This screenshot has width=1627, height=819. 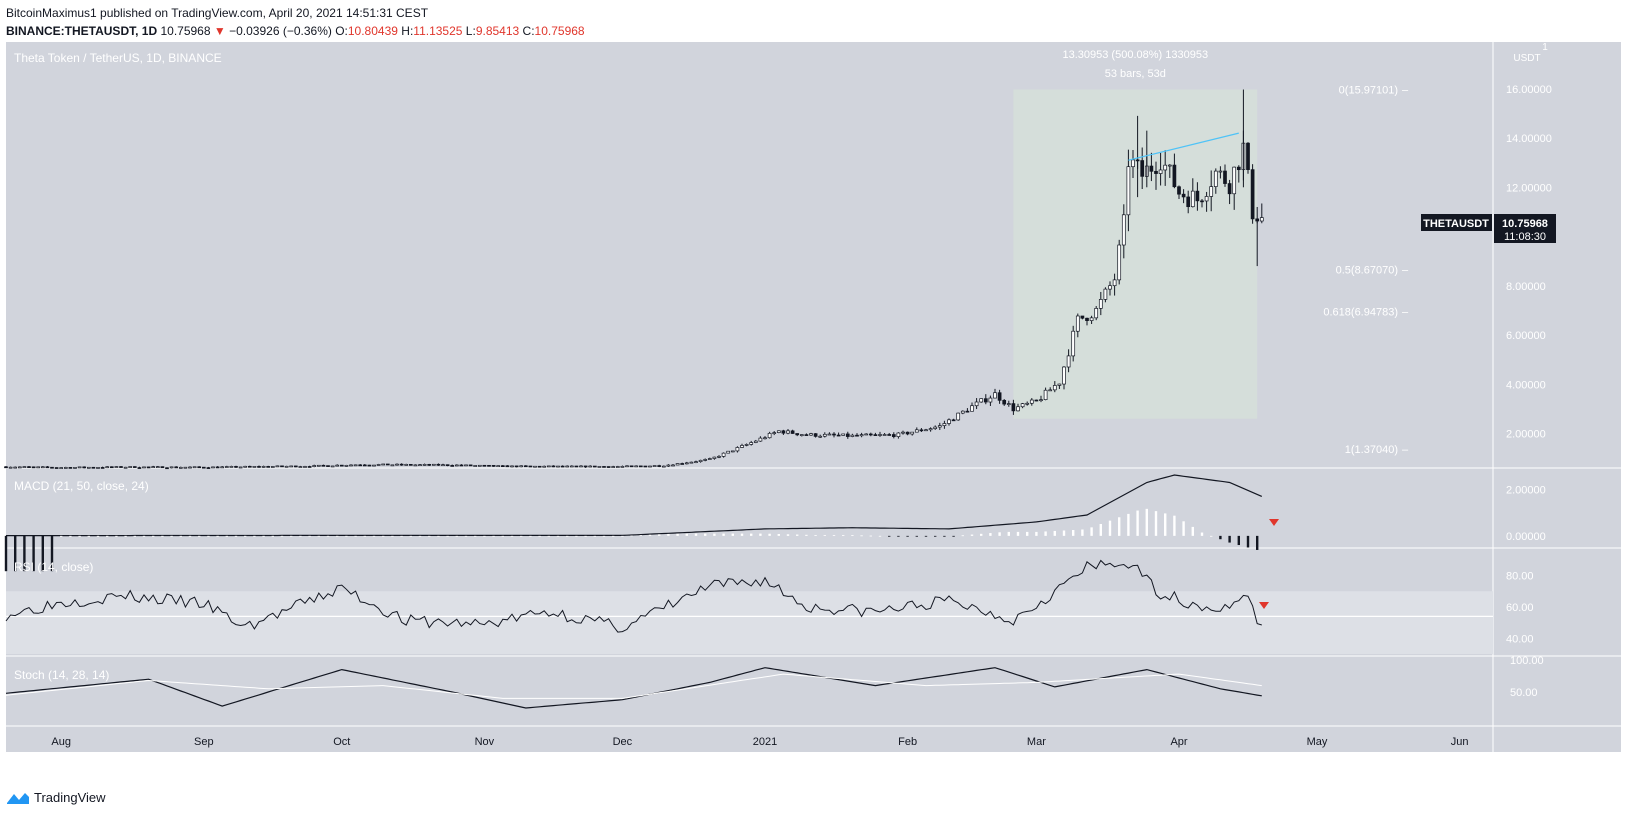 I want to click on down-arrow-icon: ▼, so click(x=219, y=31).